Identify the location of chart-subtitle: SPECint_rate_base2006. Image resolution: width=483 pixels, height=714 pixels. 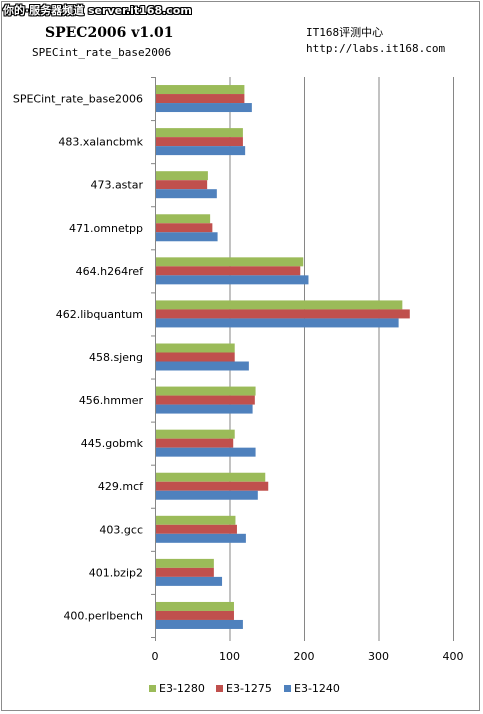
(102, 52).